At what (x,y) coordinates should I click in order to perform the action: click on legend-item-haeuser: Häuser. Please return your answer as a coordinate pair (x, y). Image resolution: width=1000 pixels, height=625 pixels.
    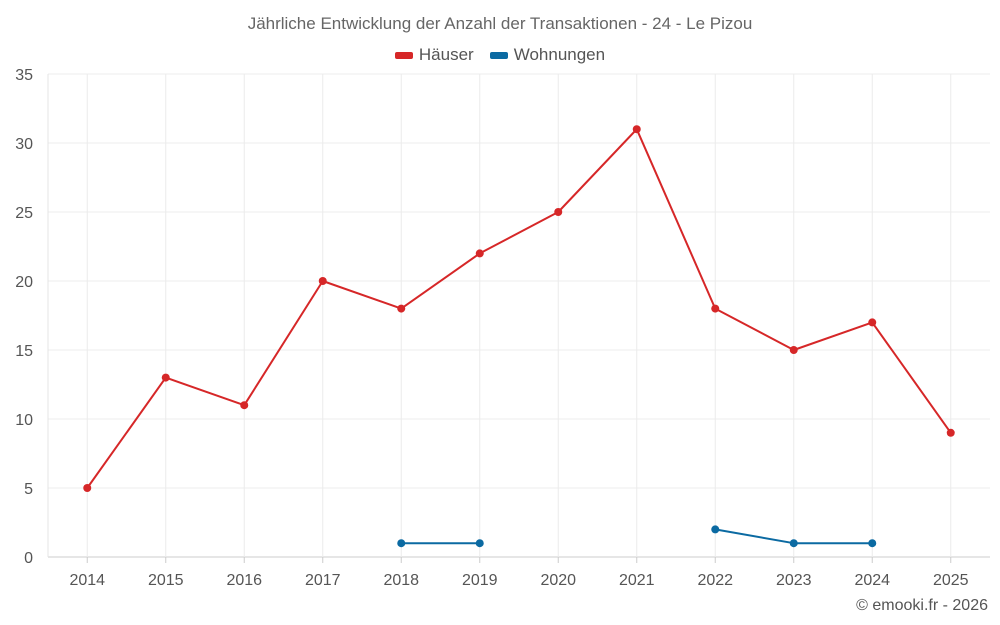
    Looking at the image, I should click on (434, 55).